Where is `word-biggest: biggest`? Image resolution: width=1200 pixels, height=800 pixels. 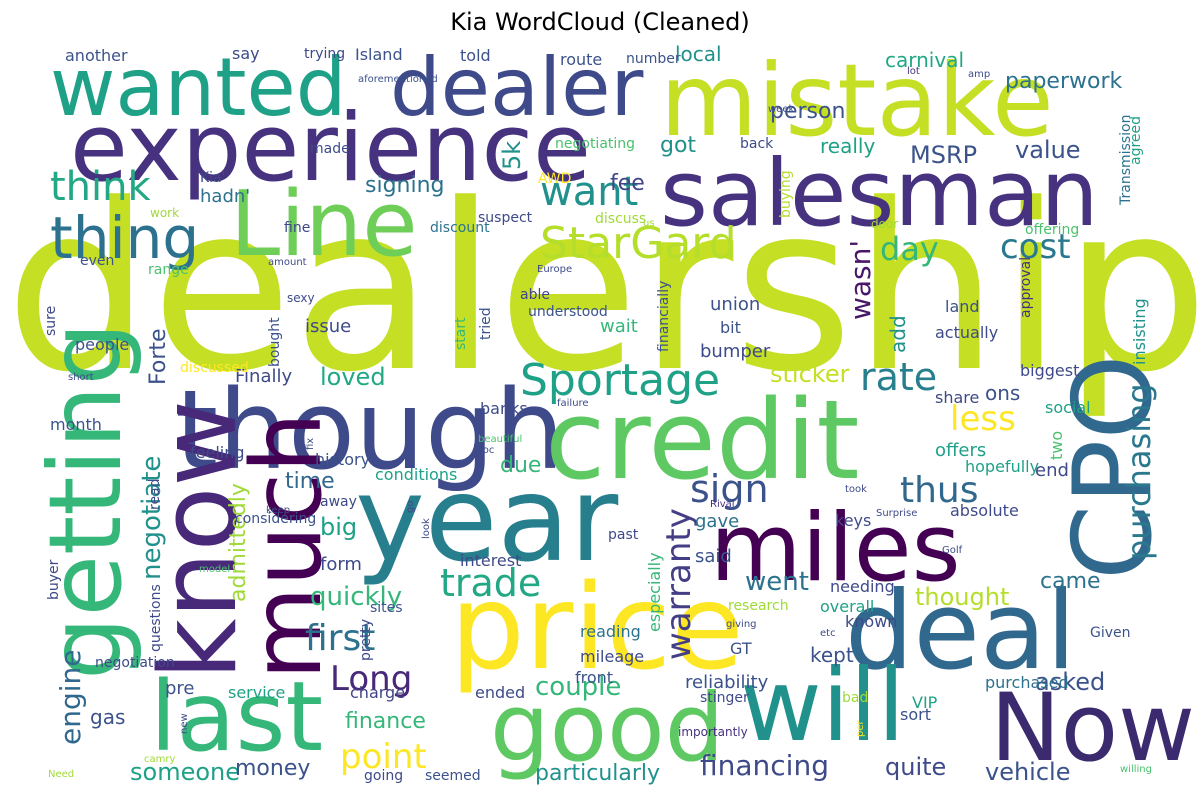 word-biggest: biggest is located at coordinates (1049, 370).